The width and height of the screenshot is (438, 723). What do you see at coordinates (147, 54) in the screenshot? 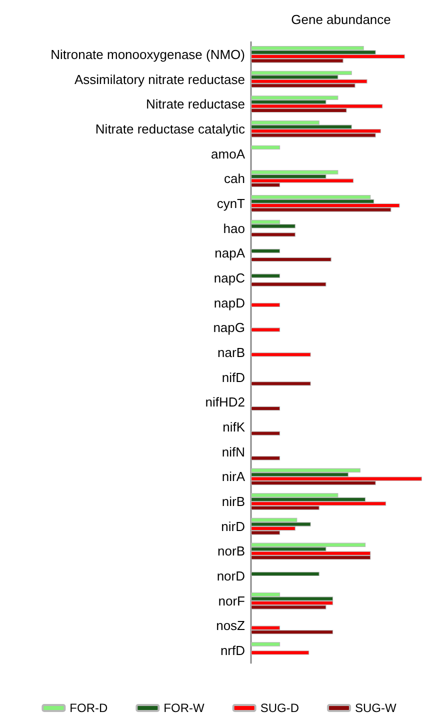
I see `y-tick-label: Nitronate monooxygenase (NMO)` at bounding box center [147, 54].